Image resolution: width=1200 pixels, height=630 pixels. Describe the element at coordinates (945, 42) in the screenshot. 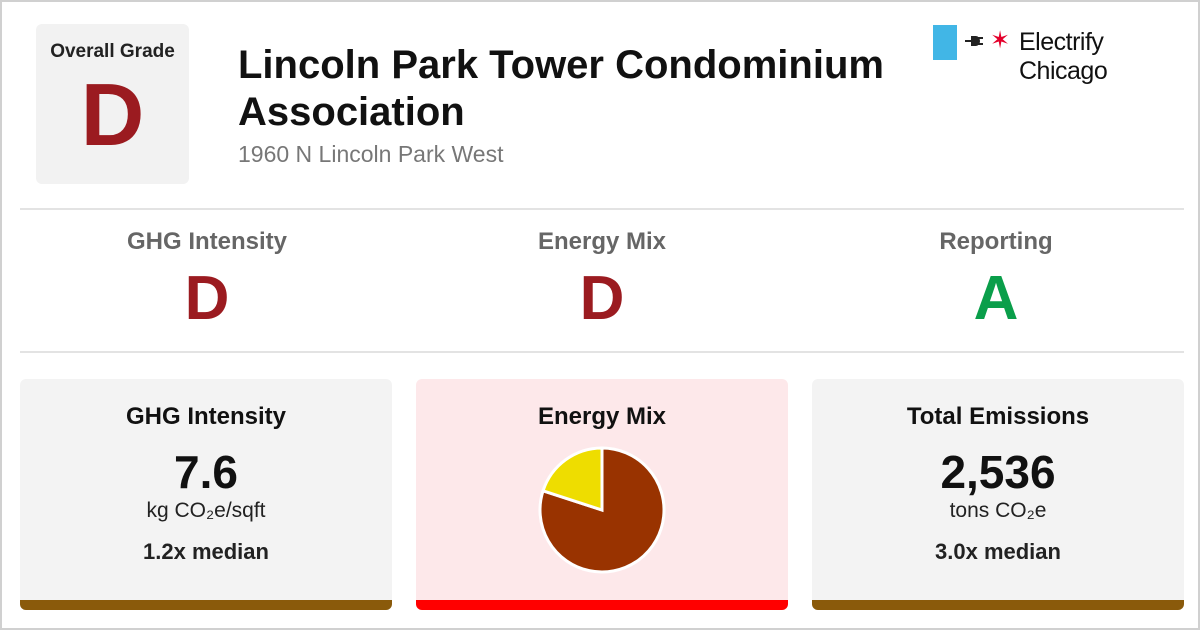

I see `flag-icon` at that location.